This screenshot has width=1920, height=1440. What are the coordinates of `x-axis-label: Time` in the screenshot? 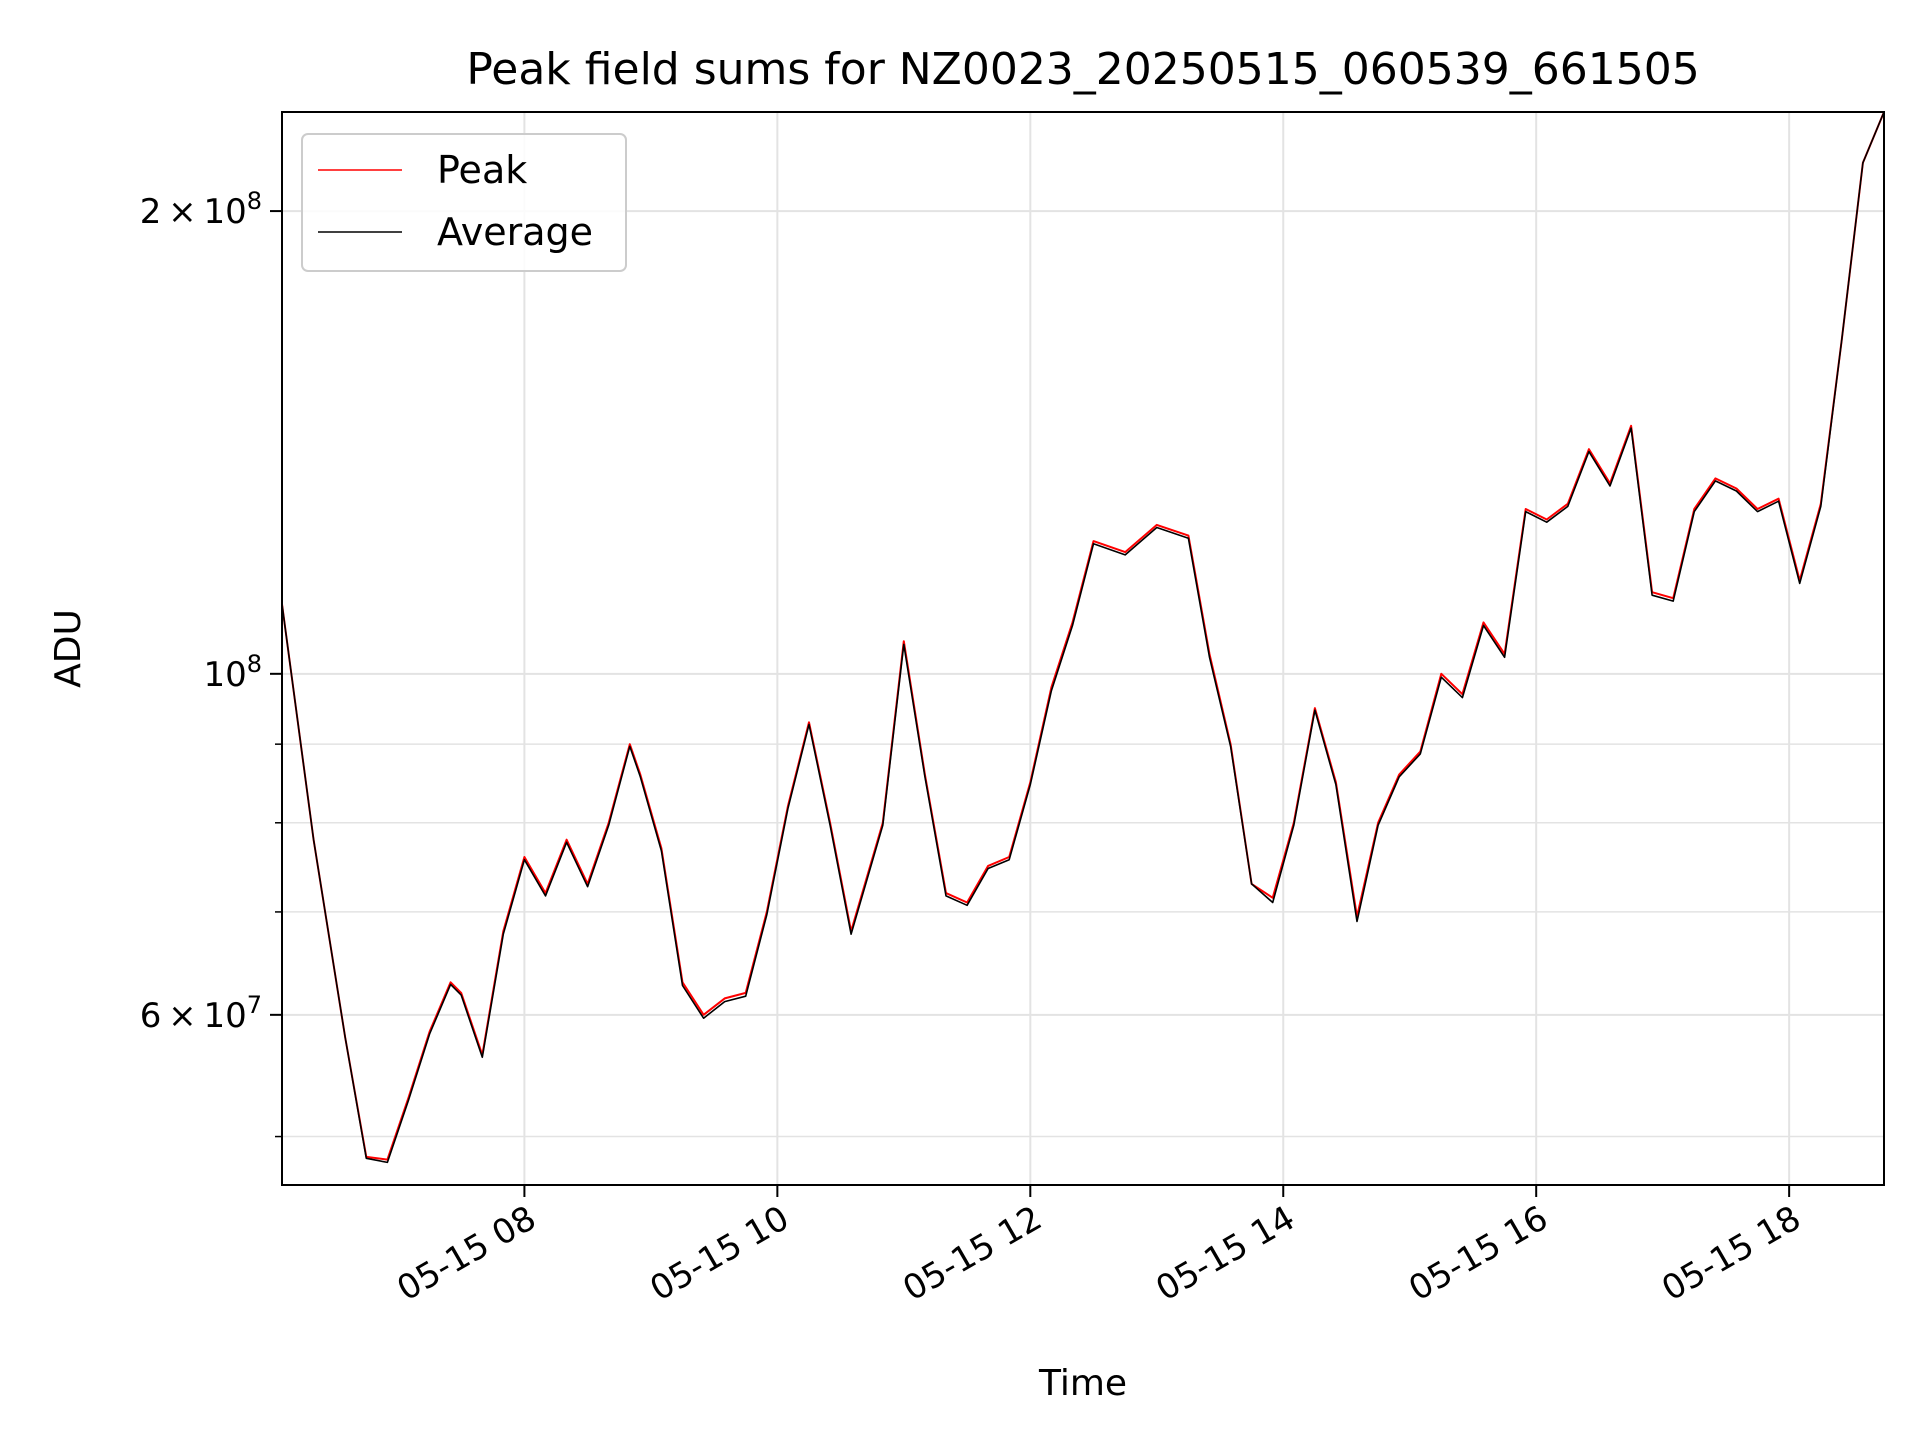 It's located at (1082, 1383).